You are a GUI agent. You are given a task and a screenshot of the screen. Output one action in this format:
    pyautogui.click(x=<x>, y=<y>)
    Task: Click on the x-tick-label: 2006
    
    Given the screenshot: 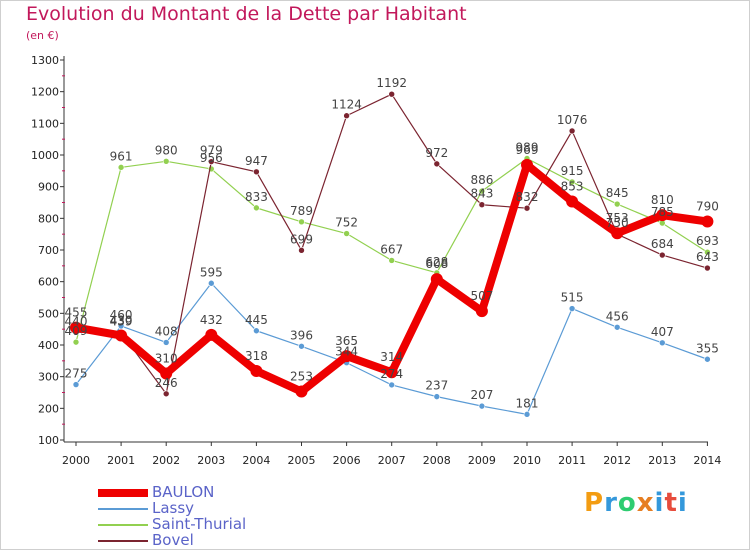 What is the action you would take?
    pyautogui.click(x=347, y=460)
    